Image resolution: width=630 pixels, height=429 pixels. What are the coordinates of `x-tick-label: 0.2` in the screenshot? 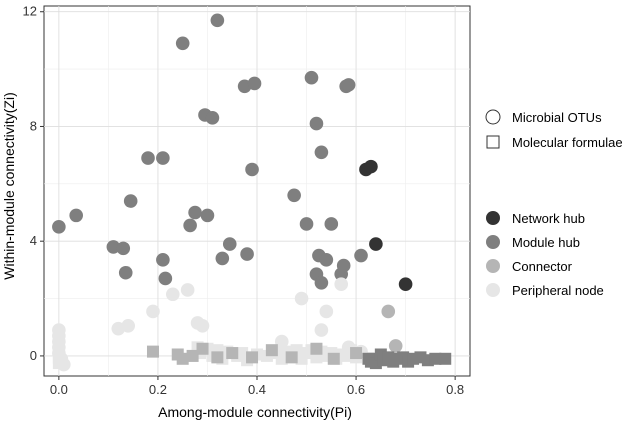 It's located at (158, 389).